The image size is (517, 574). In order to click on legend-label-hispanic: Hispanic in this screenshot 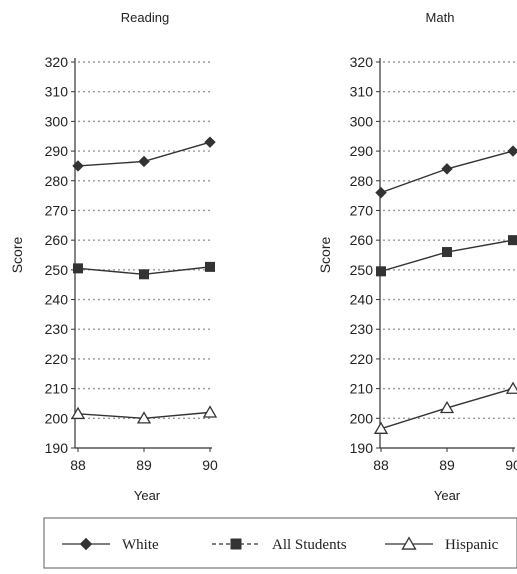, I will do `click(472, 545)`.